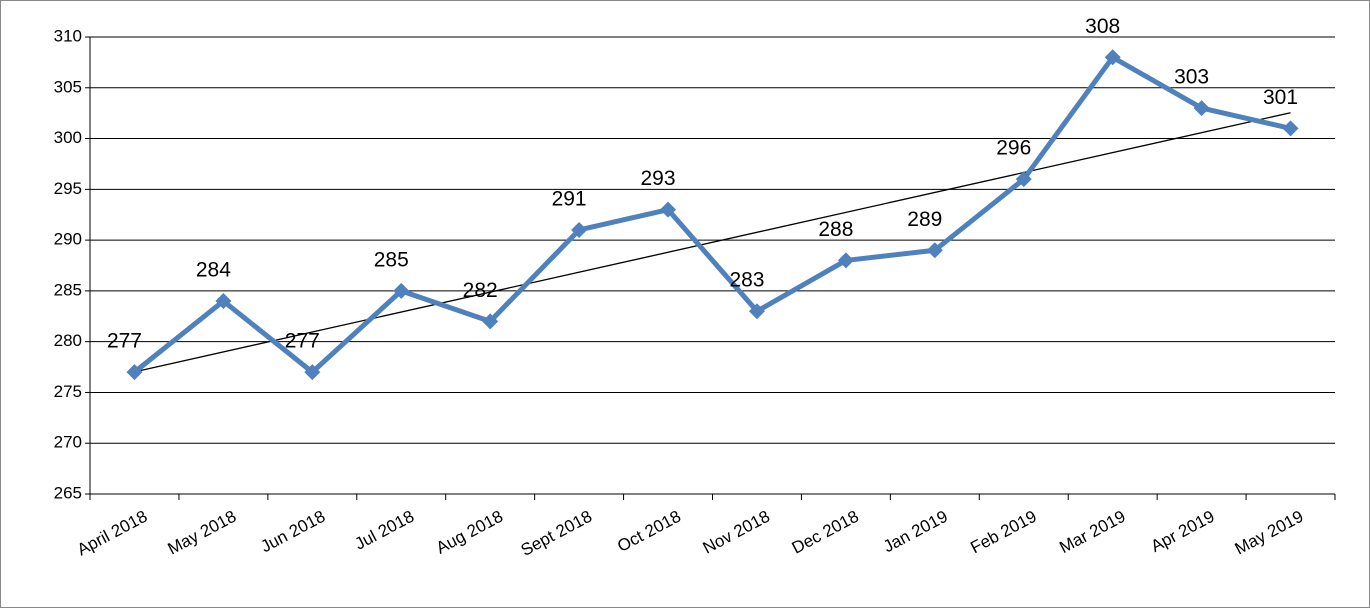 The width and height of the screenshot is (1370, 608). I want to click on data-label: 301, so click(1280, 97).